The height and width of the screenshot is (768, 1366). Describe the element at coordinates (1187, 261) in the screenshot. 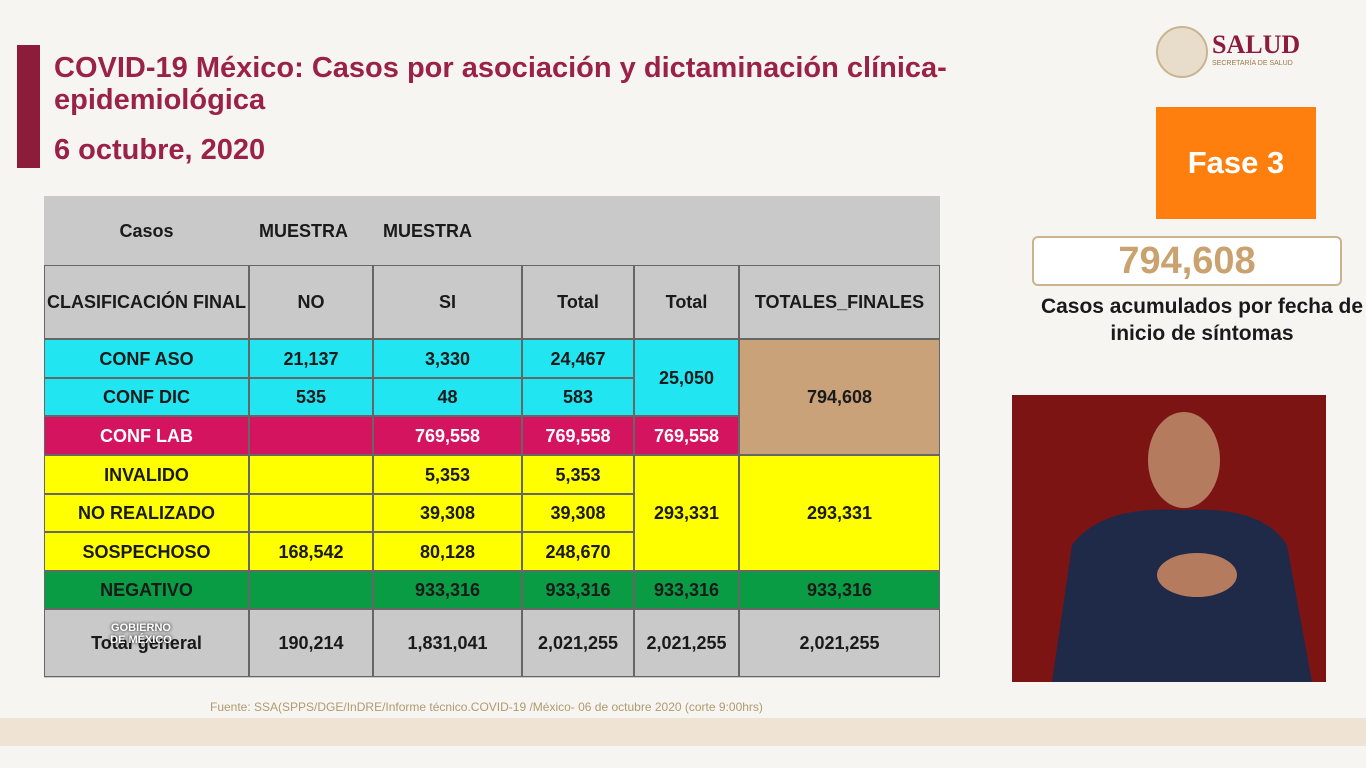

I see `total-cases: 794,608` at that location.